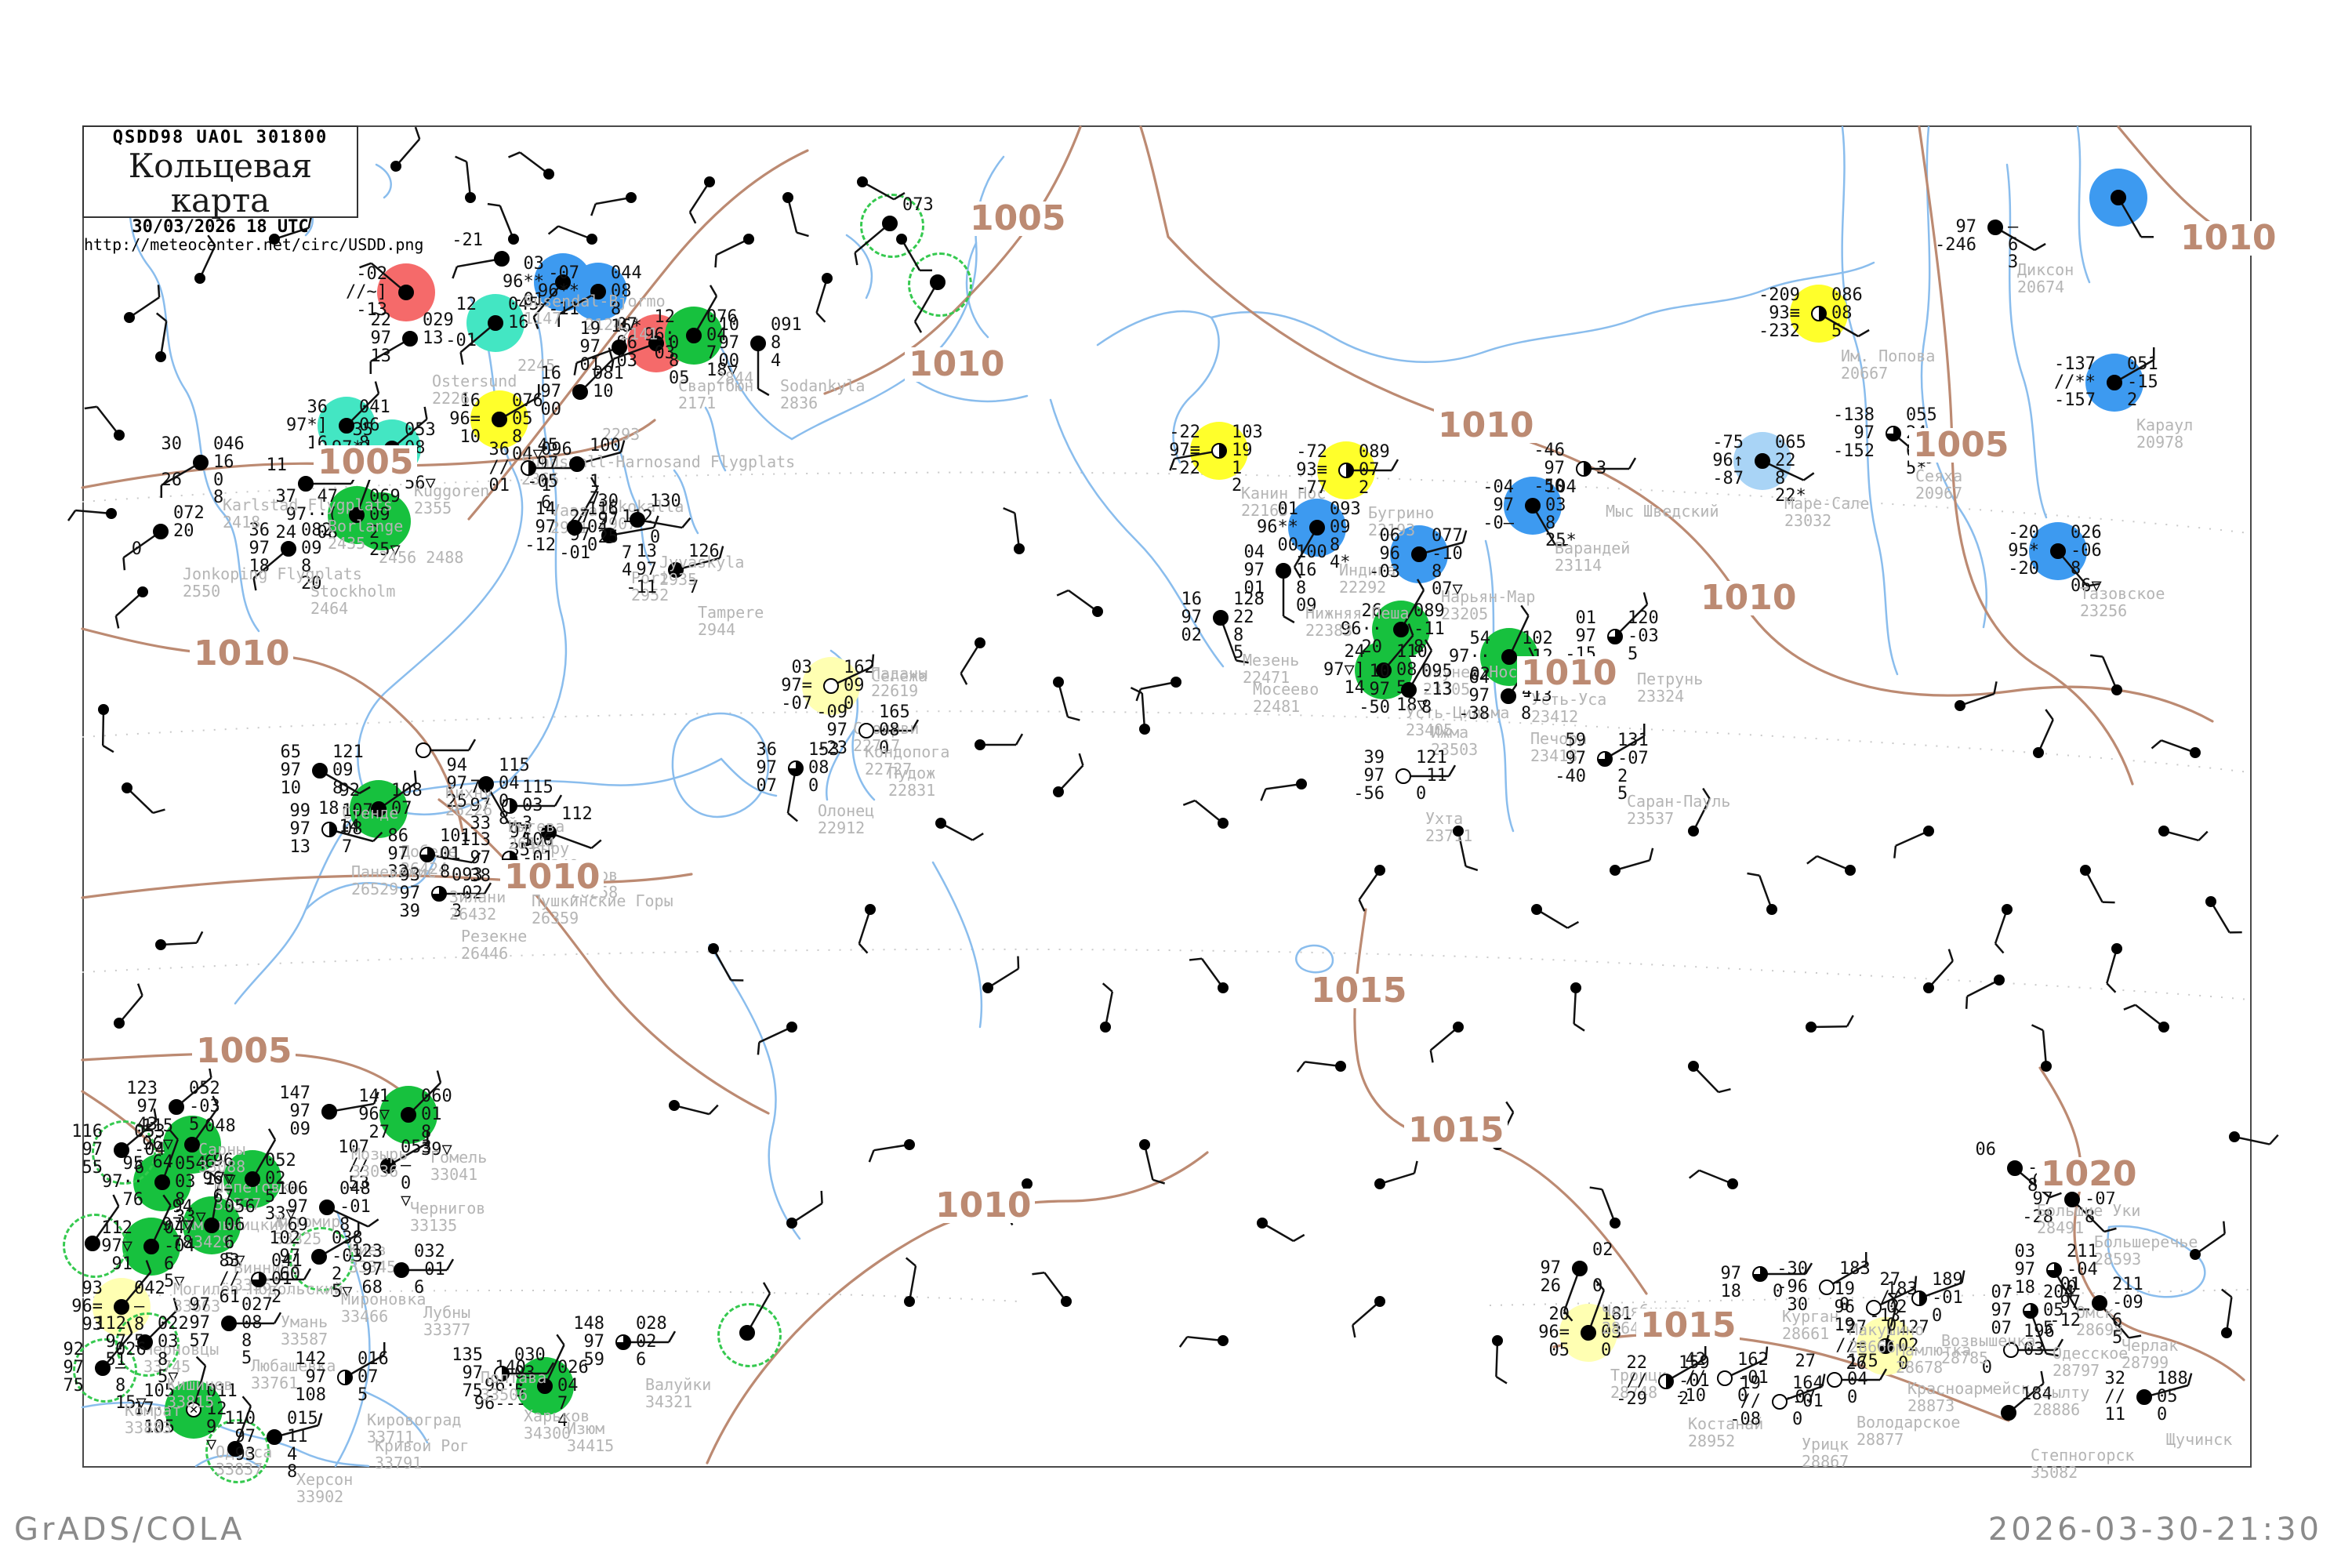 The width and height of the screenshot is (2352, 1568). What do you see at coordinates (799, 403) in the screenshot?
I see `station-id: 2836` at bounding box center [799, 403].